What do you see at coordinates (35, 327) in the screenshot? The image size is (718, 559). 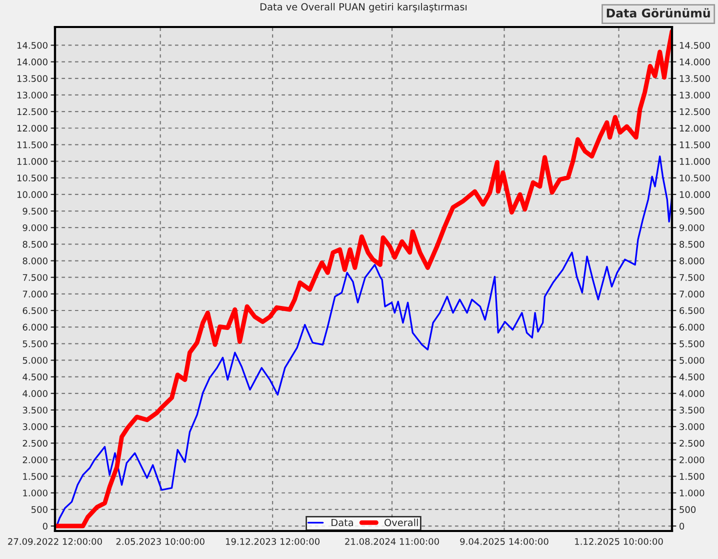 I see `y-tick-label: 6.000` at bounding box center [35, 327].